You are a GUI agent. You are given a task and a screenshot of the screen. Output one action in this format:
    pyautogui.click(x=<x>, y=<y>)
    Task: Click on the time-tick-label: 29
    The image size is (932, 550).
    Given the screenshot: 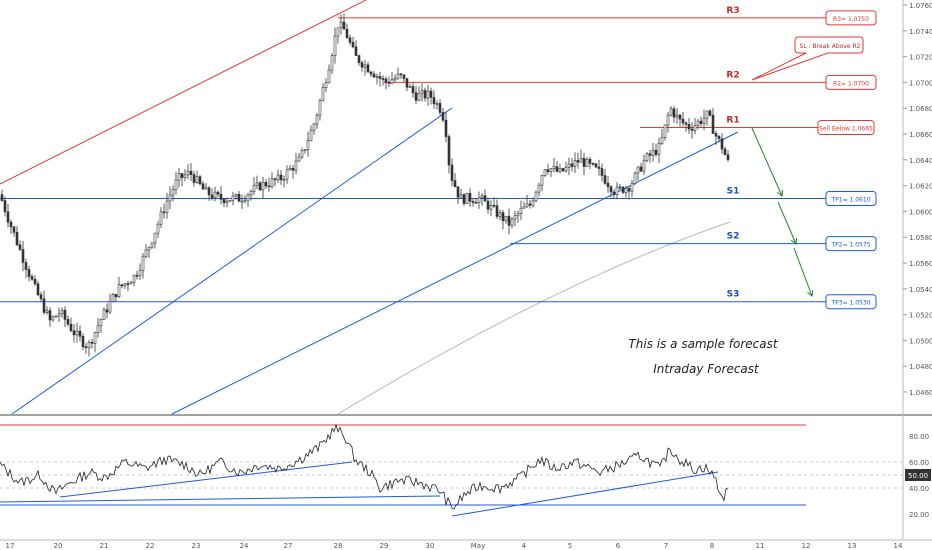 What is the action you would take?
    pyautogui.click(x=384, y=546)
    